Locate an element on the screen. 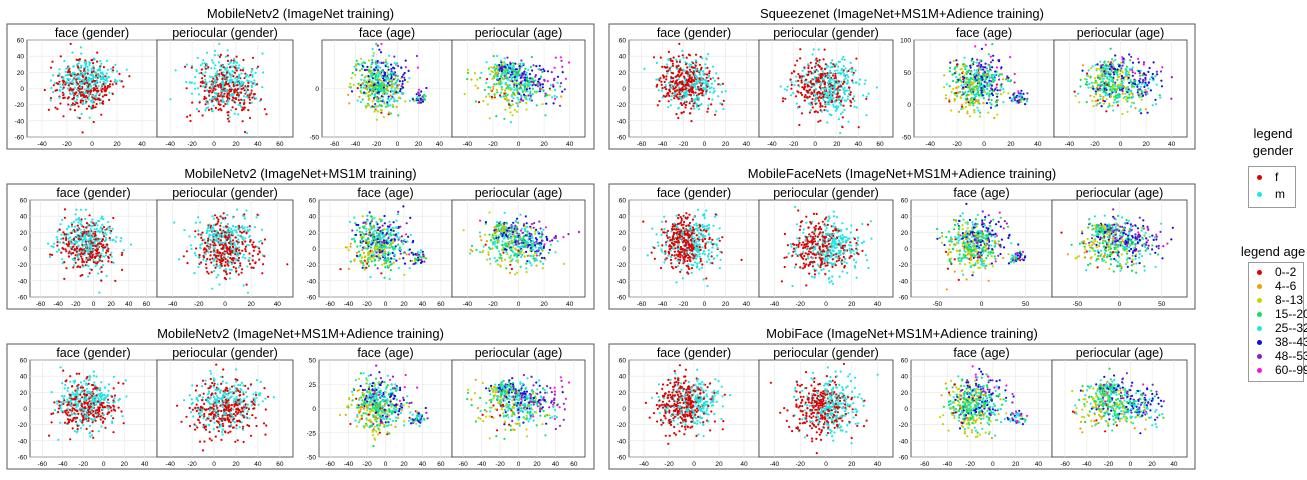  y-tick-label: -40 is located at coordinates (23, 281).